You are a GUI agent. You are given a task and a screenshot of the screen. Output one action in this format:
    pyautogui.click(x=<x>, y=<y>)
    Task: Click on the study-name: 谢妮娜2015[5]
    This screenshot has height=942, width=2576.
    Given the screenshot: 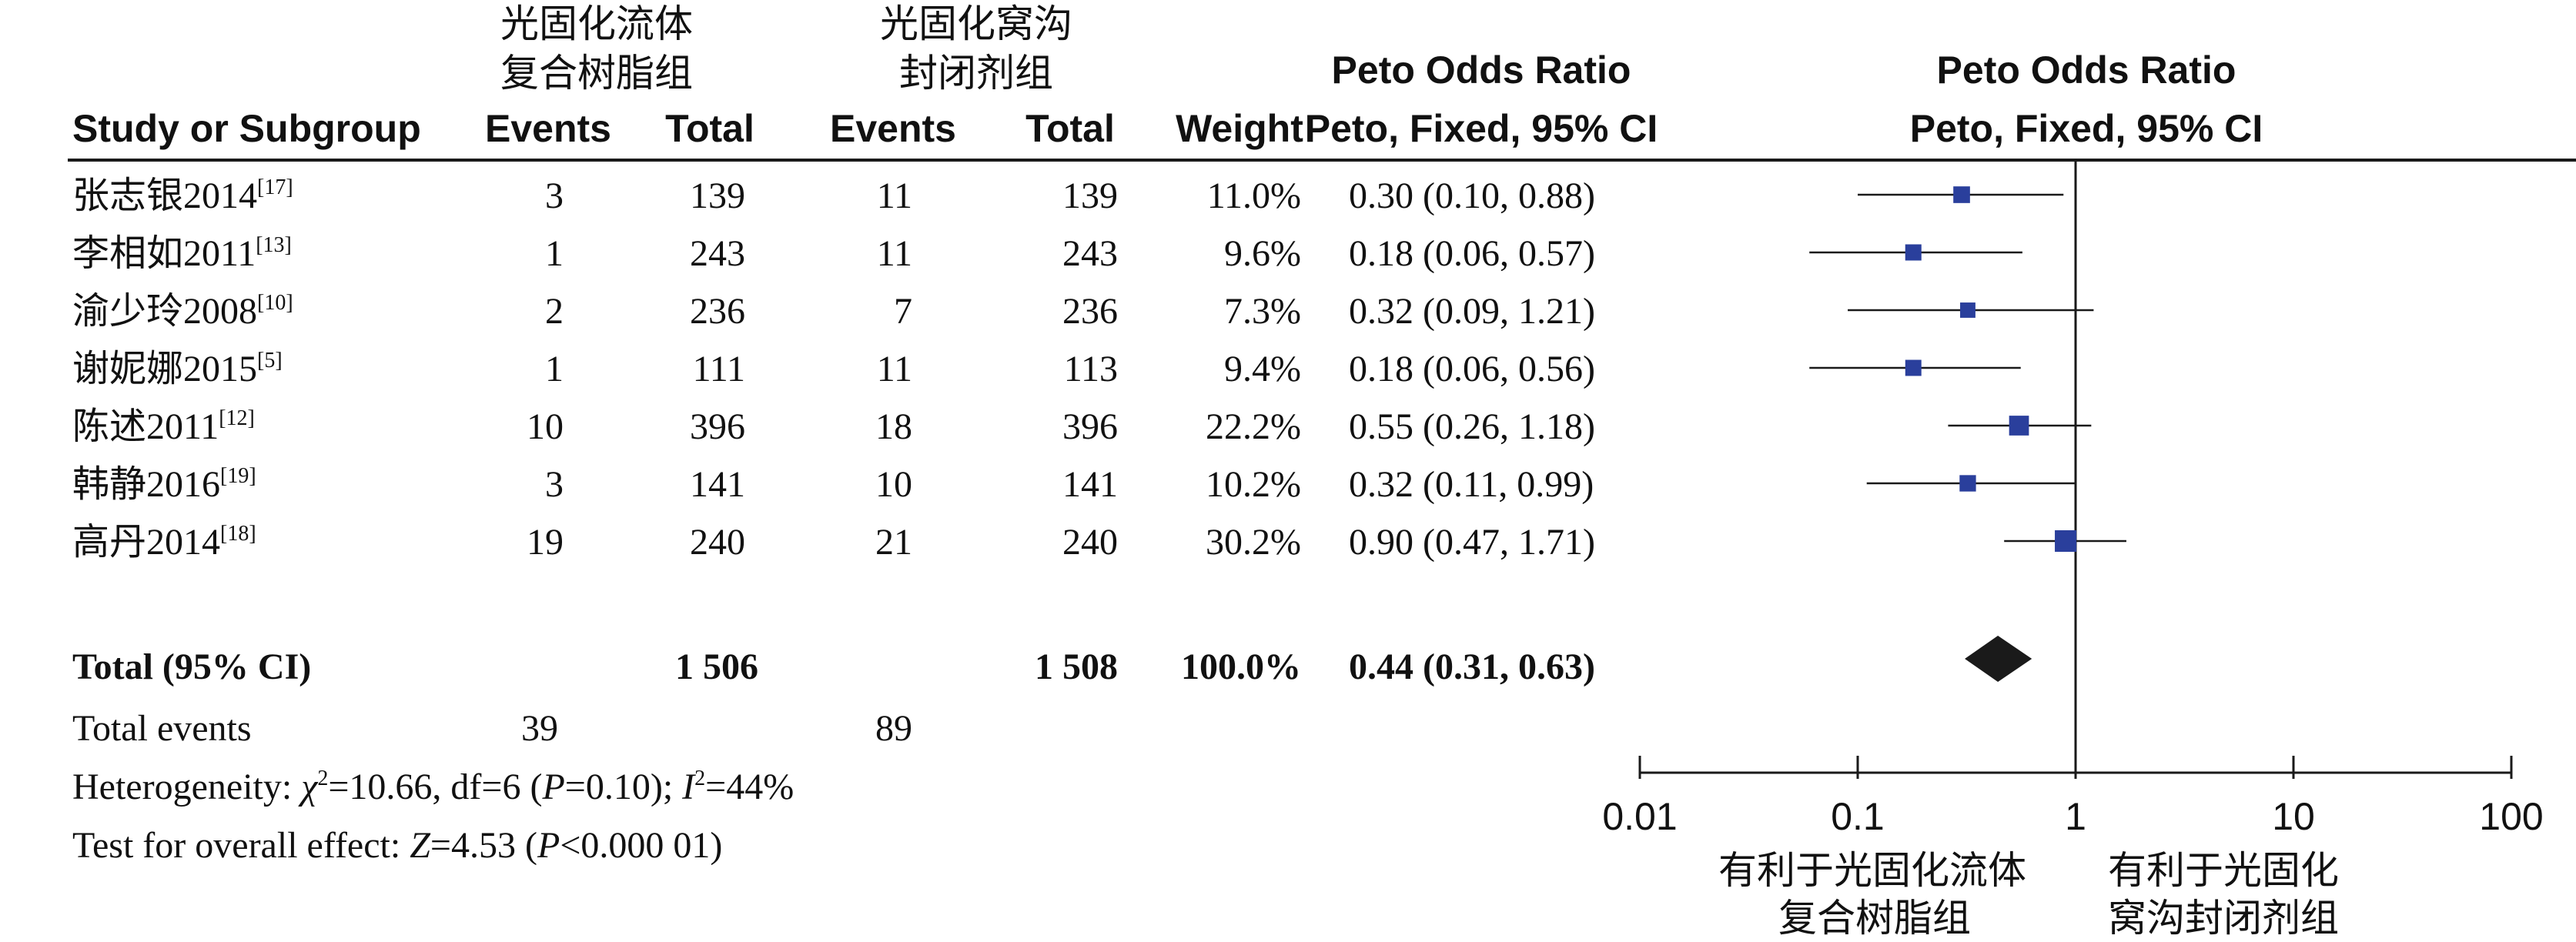 What is the action you would take?
    pyautogui.click(x=177, y=369)
    